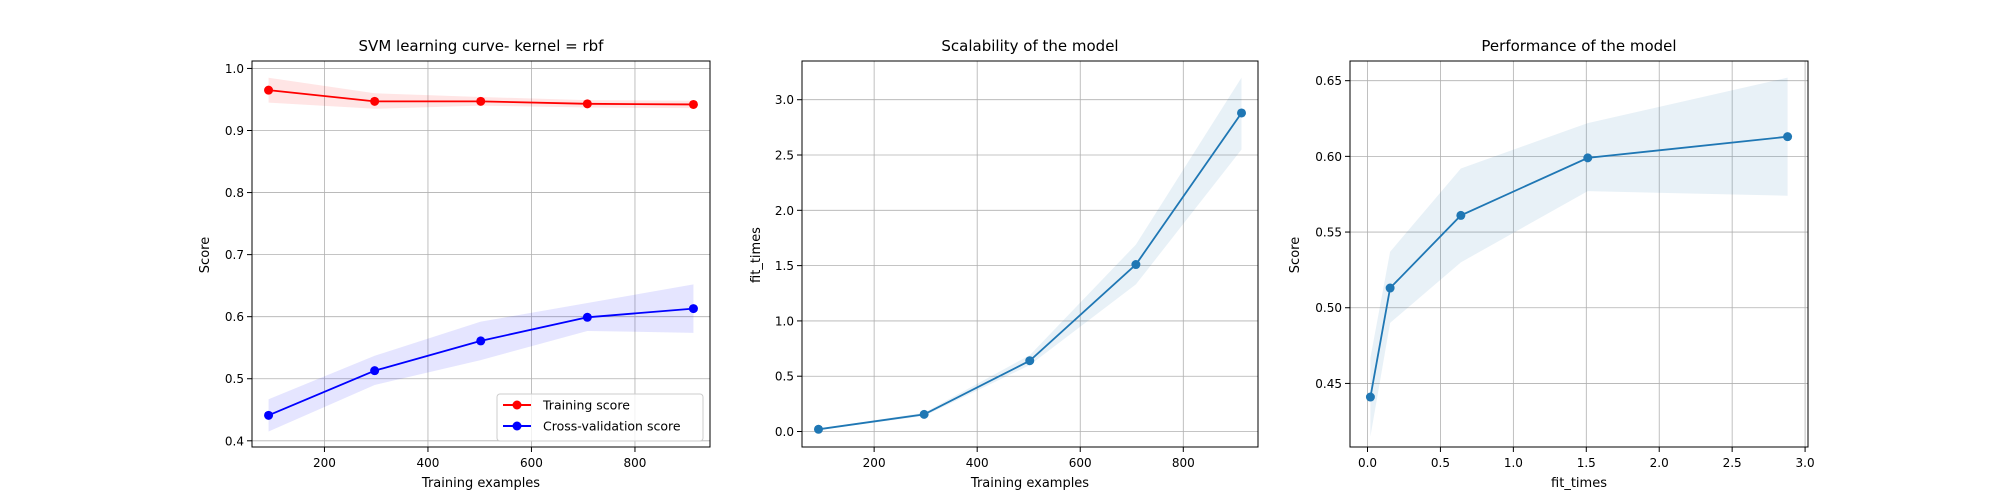  What do you see at coordinates (234, 317) in the screenshot?
I see `y-tick-label: 0.6` at bounding box center [234, 317].